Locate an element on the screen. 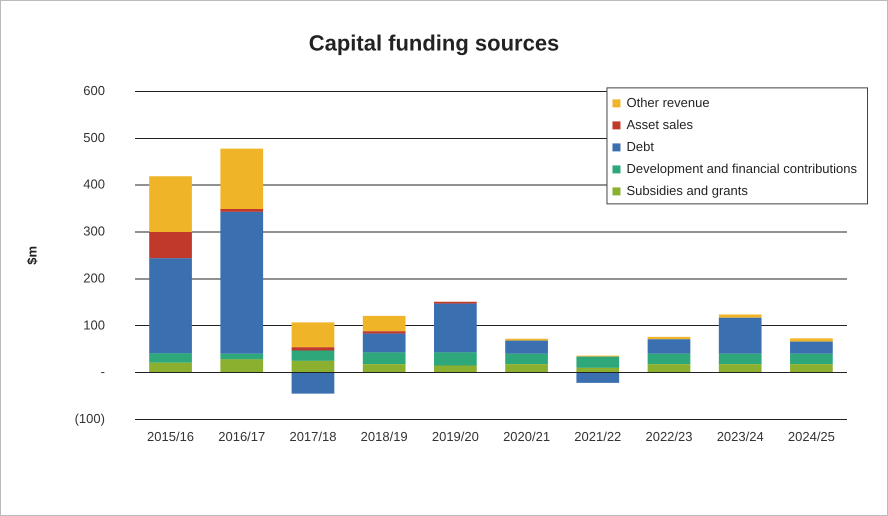 Image resolution: width=888 pixels, height=516 pixels. legend-label: Other revenue is located at coordinates (668, 102).